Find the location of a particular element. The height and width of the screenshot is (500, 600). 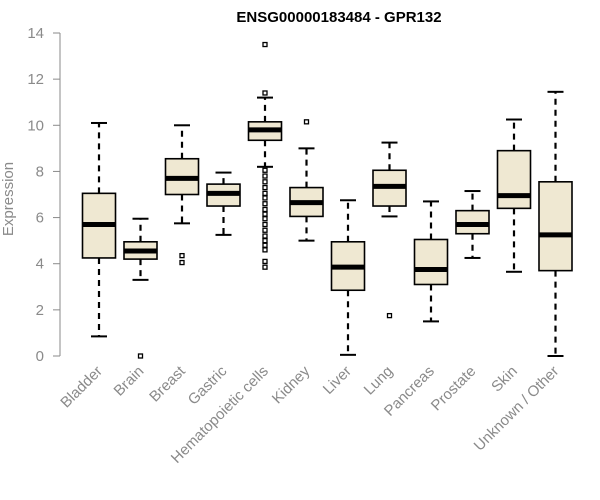

x-category-label: Kidney is located at coordinates (291, 384).